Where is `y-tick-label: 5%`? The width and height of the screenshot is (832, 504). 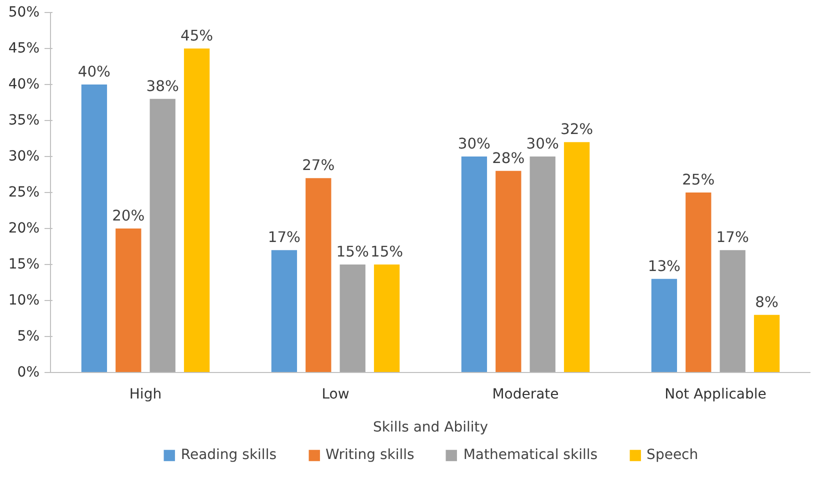
y-tick-label: 5% is located at coordinates (28, 336).